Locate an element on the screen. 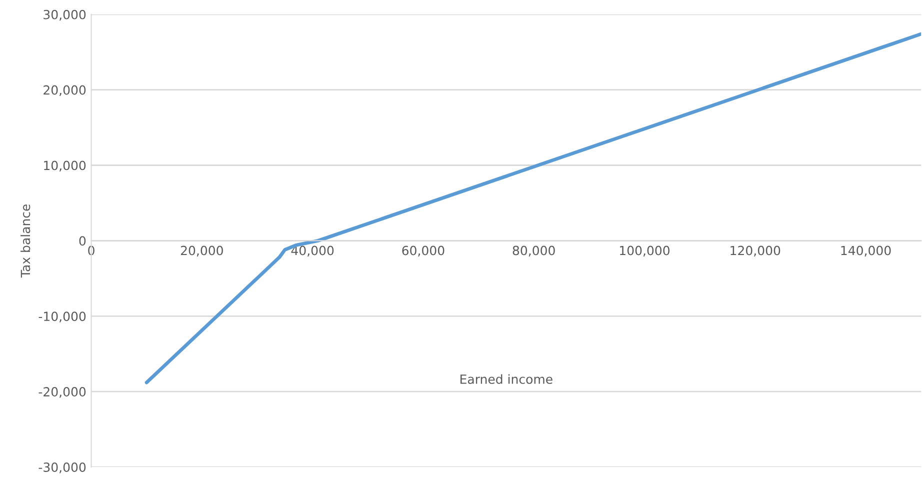 The width and height of the screenshot is (922, 479). y-tick-label: -30,000 is located at coordinates (62, 468).